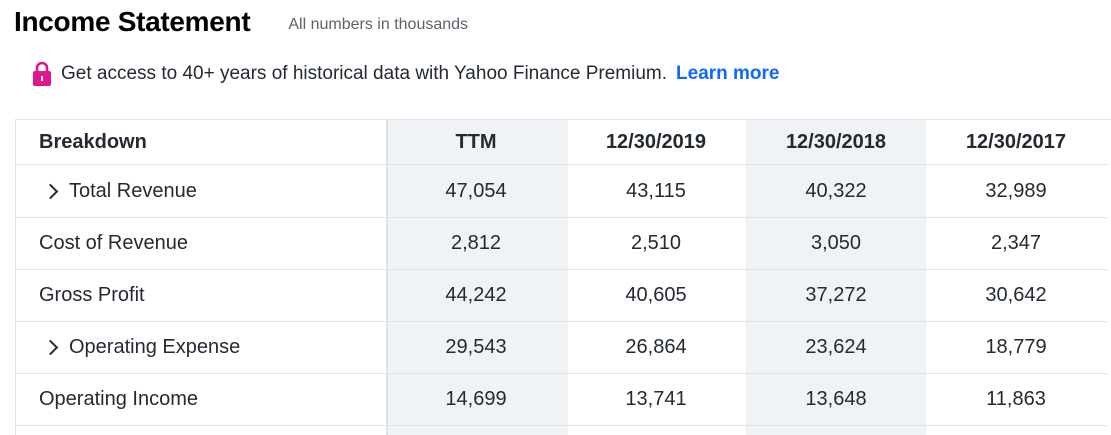 This screenshot has width=1111, height=435. I want to click on column-header-2019: 12/30/2019, so click(656, 141).